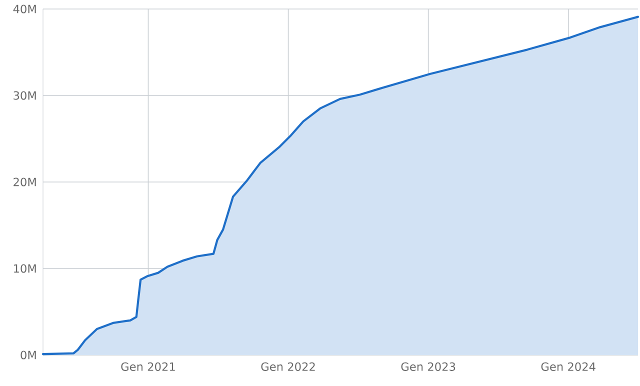 This screenshot has width=640, height=386. Describe the element at coordinates (288, 366) in the screenshot. I see `x-tick-label: Gen 2022` at that location.